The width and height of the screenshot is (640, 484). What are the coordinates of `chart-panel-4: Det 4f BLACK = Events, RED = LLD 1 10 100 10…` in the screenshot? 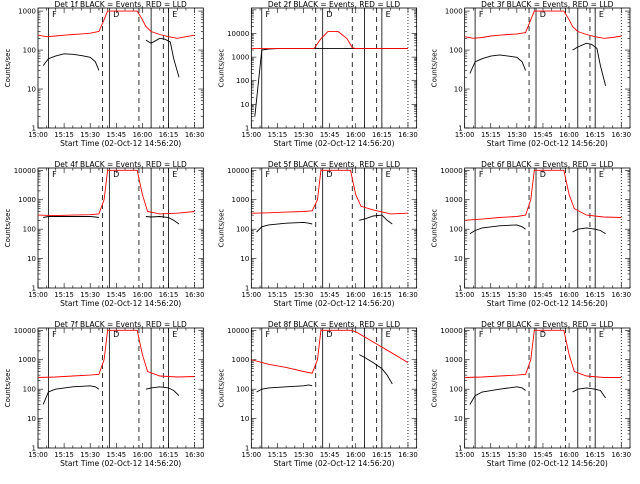 It's located at (104, 234).